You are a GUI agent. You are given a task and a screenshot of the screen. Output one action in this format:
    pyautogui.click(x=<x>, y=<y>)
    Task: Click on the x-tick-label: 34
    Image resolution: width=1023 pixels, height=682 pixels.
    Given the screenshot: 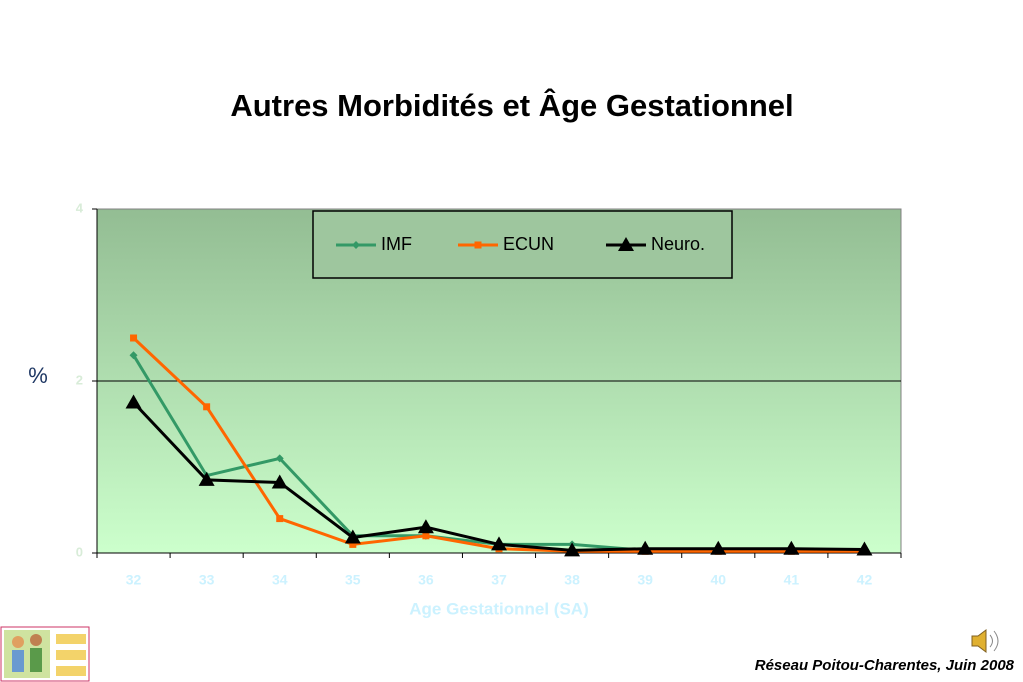 What is the action you would take?
    pyautogui.click(x=280, y=580)
    